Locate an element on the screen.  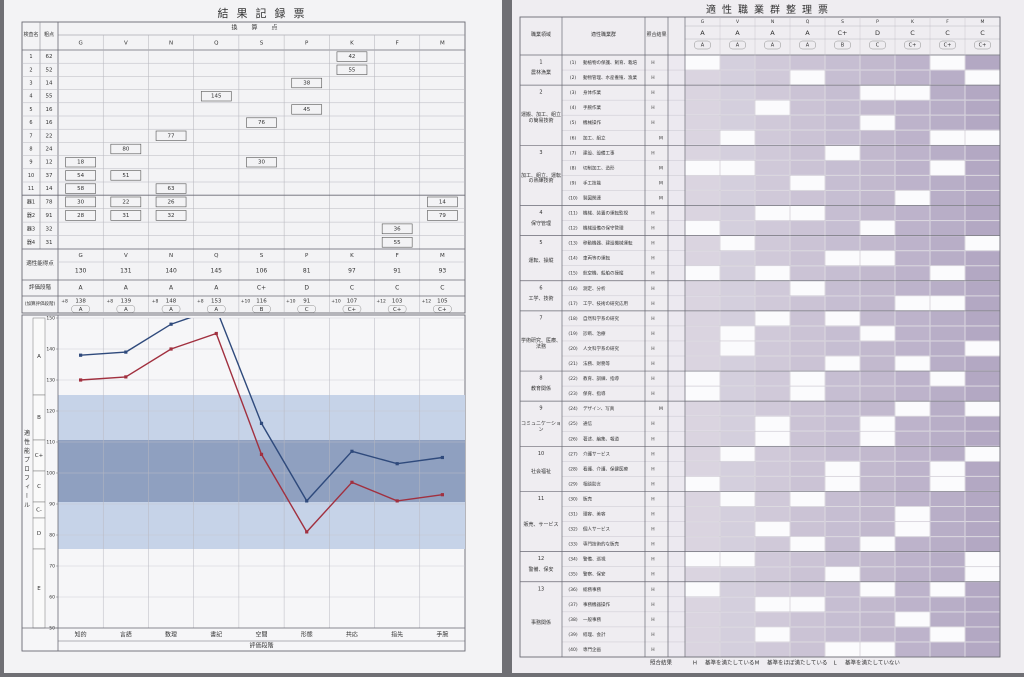
match-result: M is located at coordinates (661, 198).